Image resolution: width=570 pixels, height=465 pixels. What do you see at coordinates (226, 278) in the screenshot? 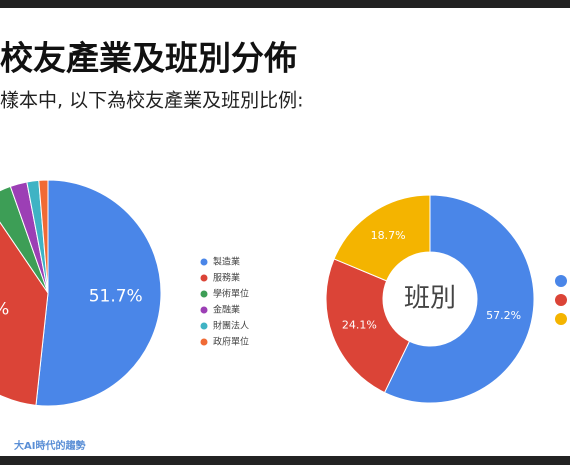
I see `legend-label: 服務業` at bounding box center [226, 278].